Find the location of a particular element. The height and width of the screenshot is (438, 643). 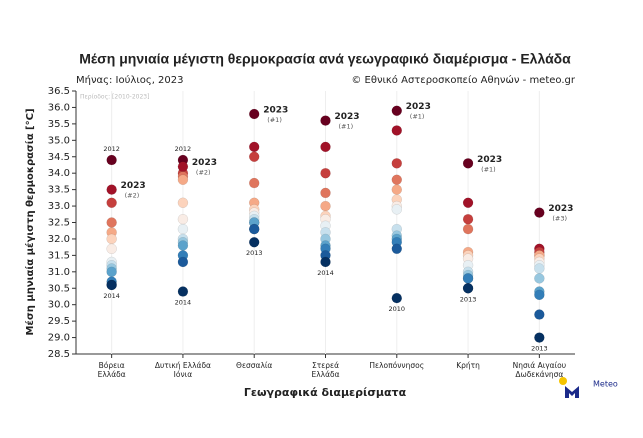

x-tick-label: Στερεά Ελλάδα is located at coordinates (325, 370).